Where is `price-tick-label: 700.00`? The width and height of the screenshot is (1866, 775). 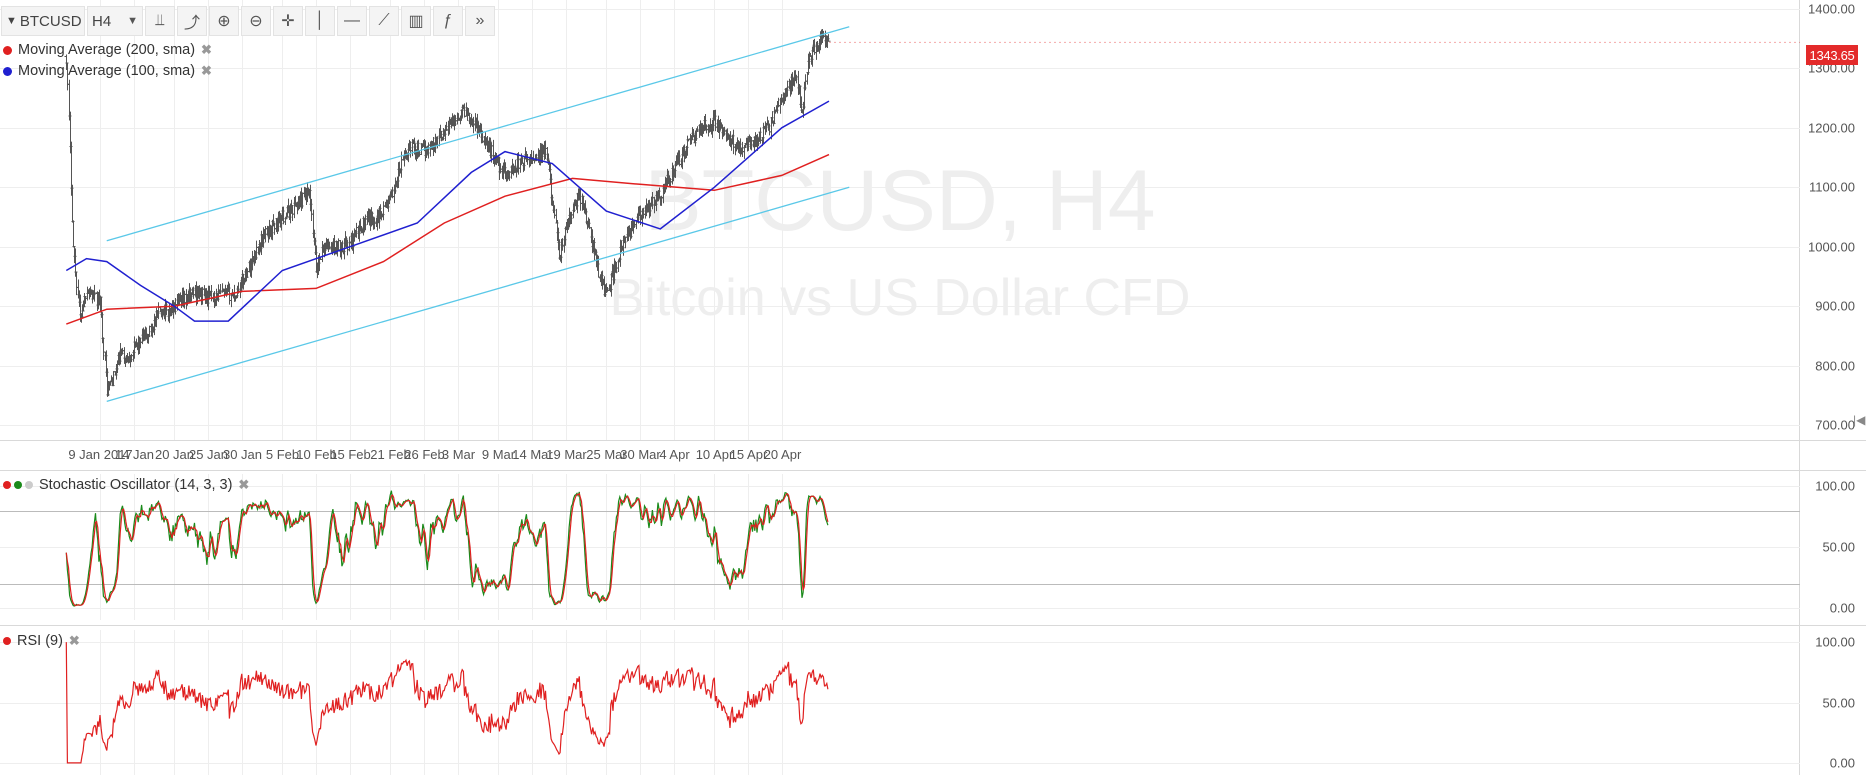 price-tick-label: 700.00 is located at coordinates (1835, 425).